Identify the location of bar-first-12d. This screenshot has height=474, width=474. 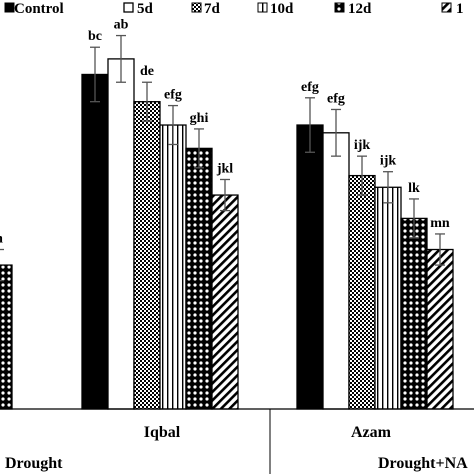
(6, 337).